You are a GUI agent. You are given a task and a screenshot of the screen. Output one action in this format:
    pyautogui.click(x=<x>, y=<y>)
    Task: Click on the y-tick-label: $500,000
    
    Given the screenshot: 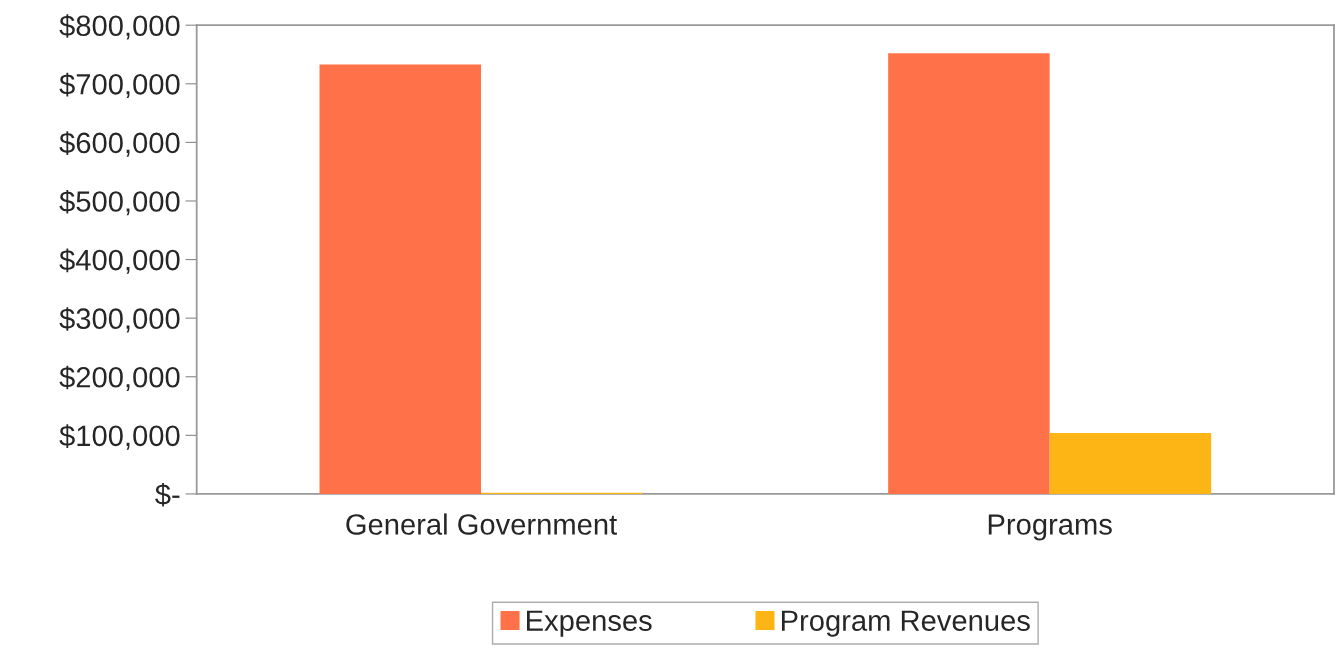 What is the action you would take?
    pyautogui.click(x=119, y=202)
    